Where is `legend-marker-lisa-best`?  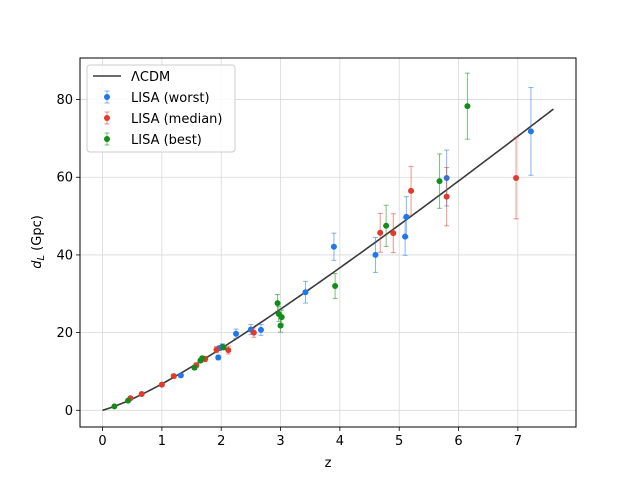 legend-marker-lisa-best is located at coordinates (107, 139).